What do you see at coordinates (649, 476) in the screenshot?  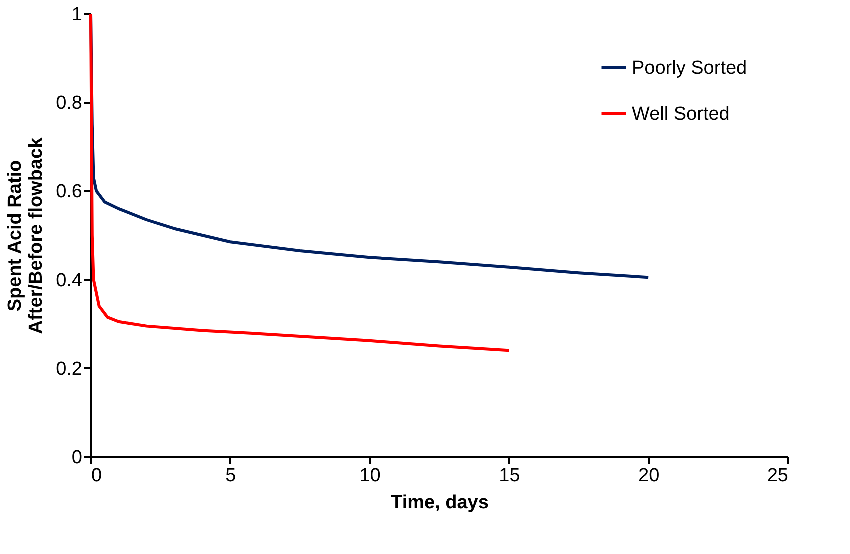 I see `x-tick-label: 20` at bounding box center [649, 476].